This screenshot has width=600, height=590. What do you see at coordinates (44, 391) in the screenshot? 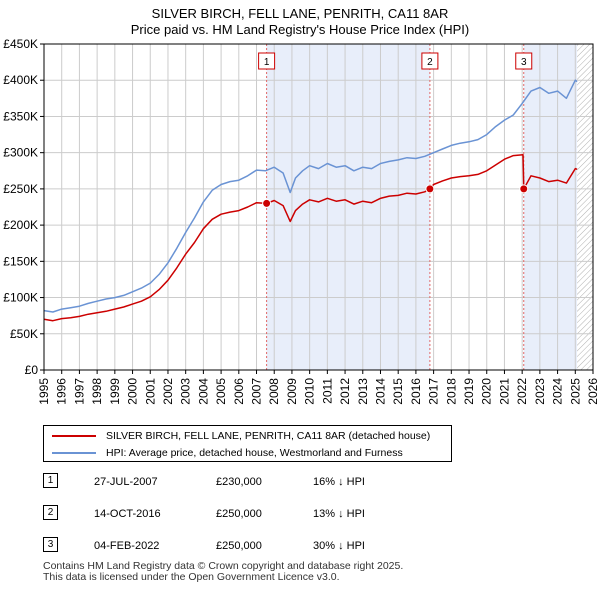
I see `x-tick-label: 1995` at bounding box center [44, 391].